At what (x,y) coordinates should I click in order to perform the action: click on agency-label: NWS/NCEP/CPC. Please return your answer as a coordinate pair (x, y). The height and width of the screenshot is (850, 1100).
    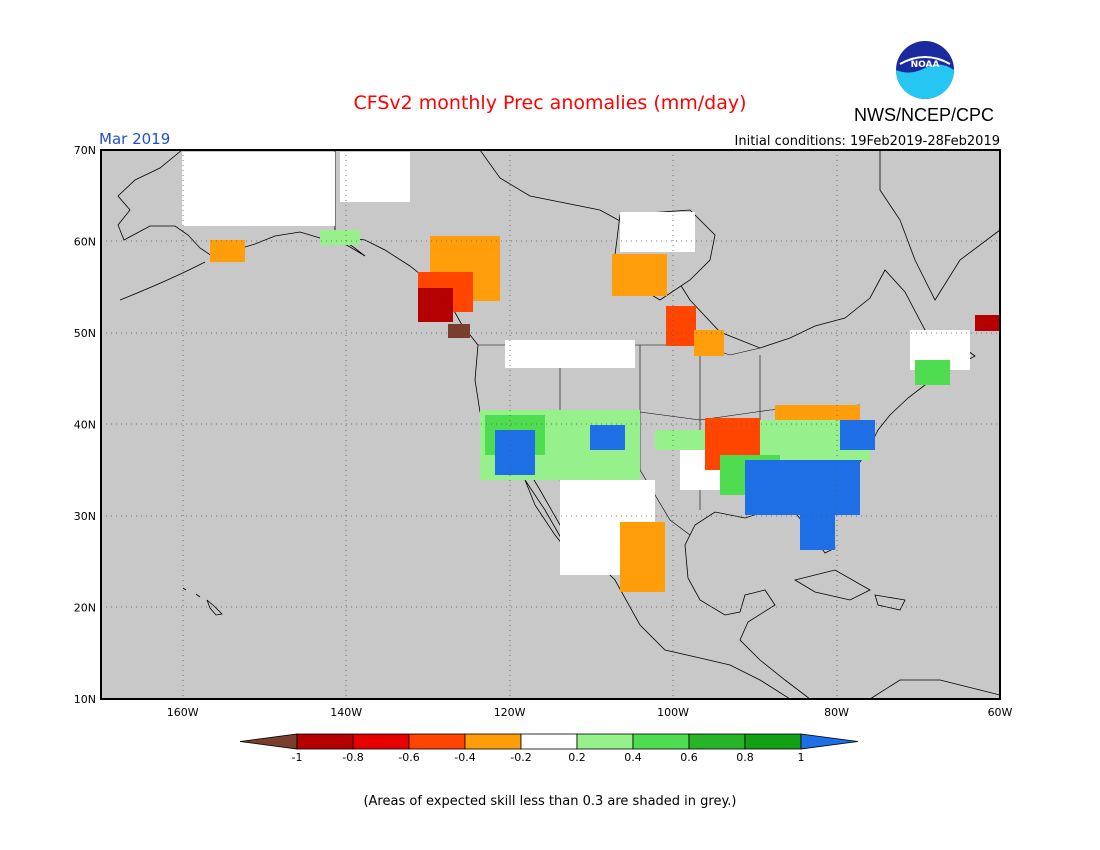
    Looking at the image, I should click on (924, 115).